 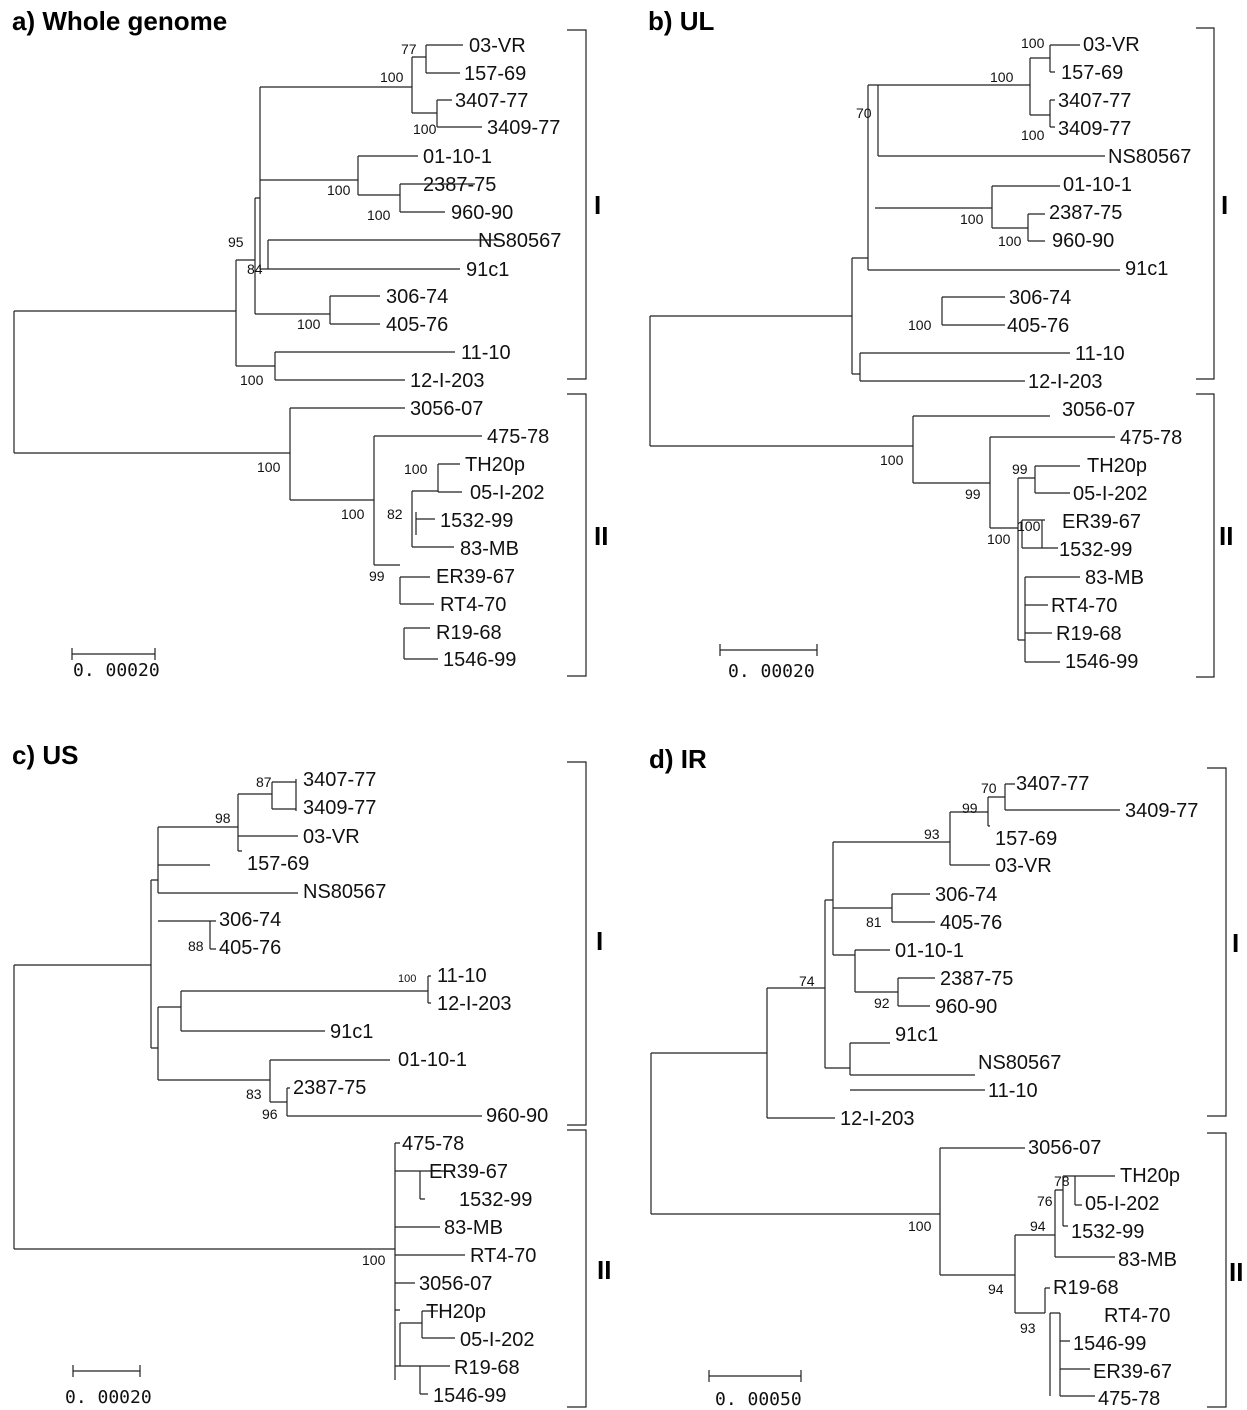 I want to click on panel-b-clade-bracket-I, so click(x=1205, y=203).